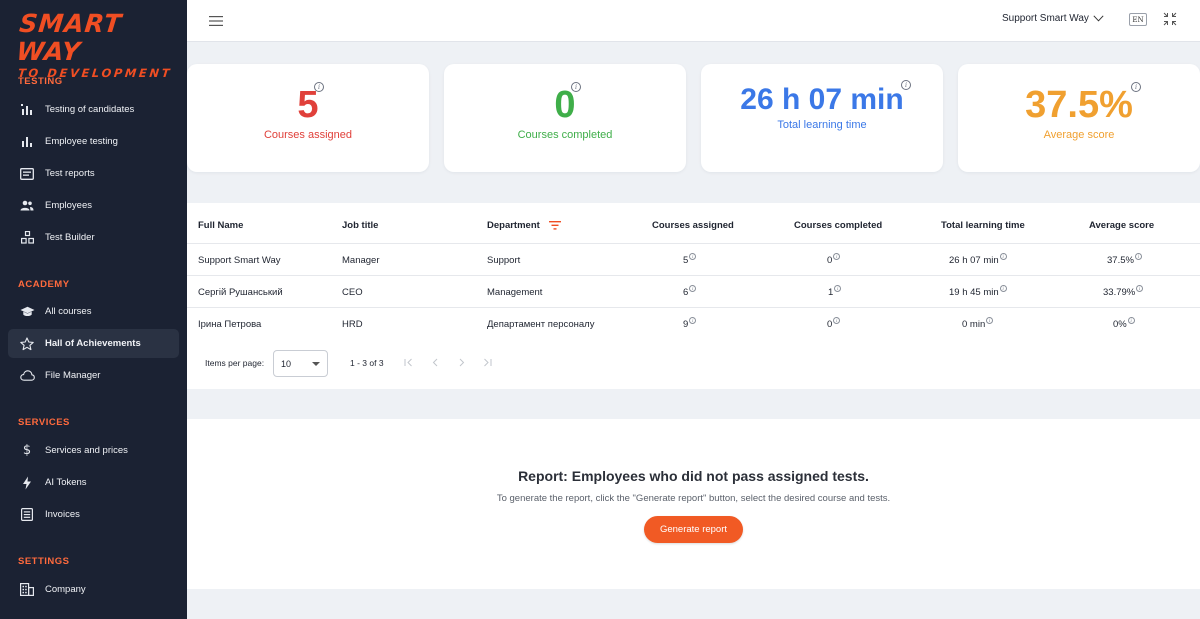 Image resolution: width=1200 pixels, height=619 pixels. I want to click on first-page-icon, so click(408, 362).